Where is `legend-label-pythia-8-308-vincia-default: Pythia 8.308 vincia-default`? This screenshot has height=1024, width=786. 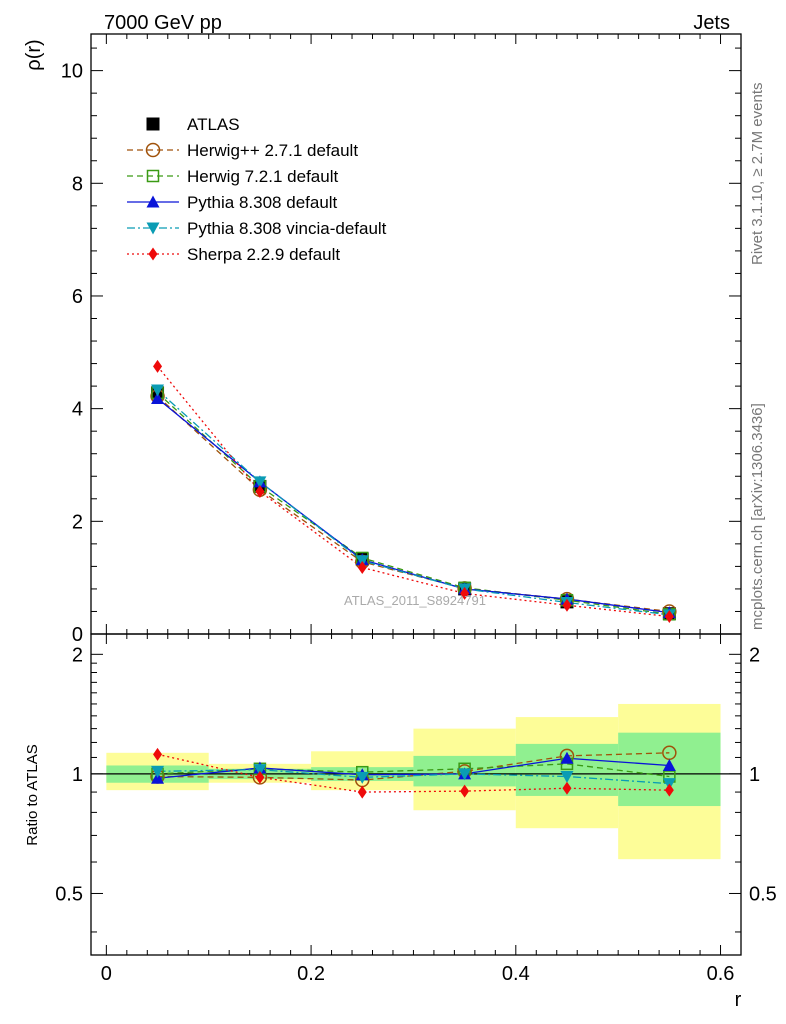 legend-label-pythia-8-308-vincia-default: Pythia 8.308 vincia-default is located at coordinates (287, 228).